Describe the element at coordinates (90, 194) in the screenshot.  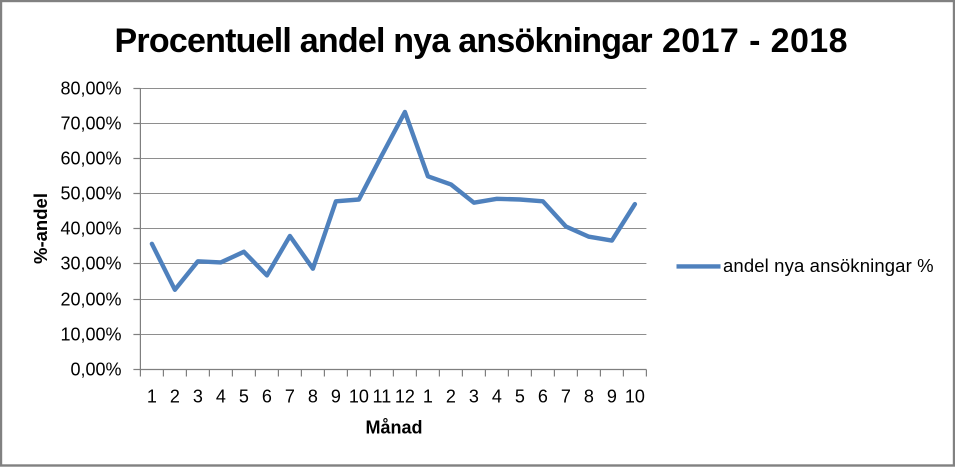
I see `svg-text: 50,00%` at that location.